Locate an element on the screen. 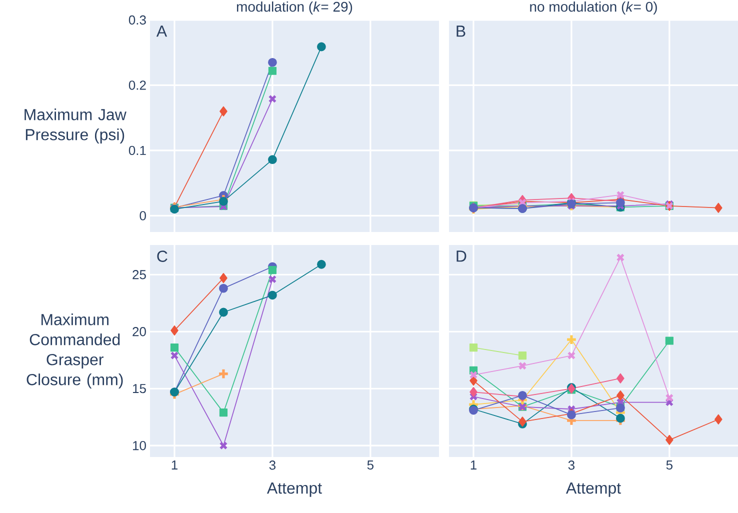 This screenshot has width=738, height=513. annotation: D is located at coordinates (461, 256).